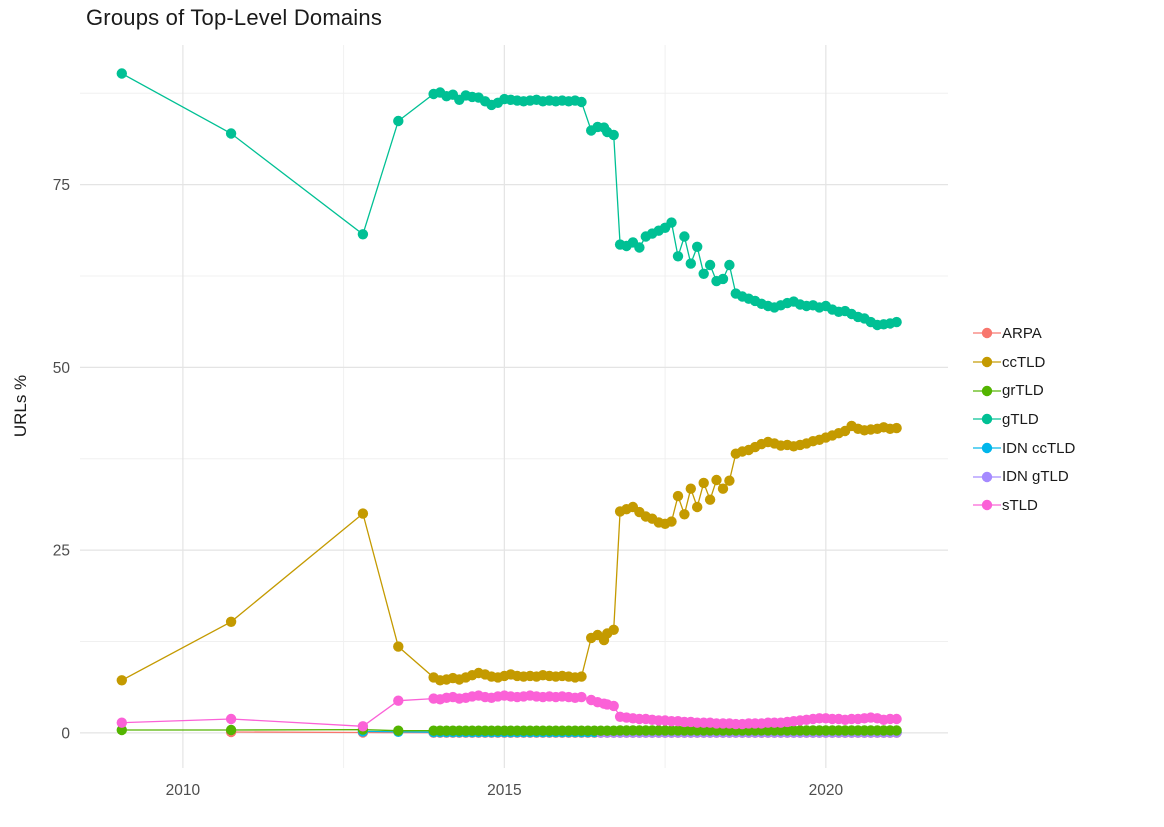 Image resolution: width=1164 pixels, height=827 pixels. I want to click on legend-item-ARPA: ARPA, so click(1023, 333).